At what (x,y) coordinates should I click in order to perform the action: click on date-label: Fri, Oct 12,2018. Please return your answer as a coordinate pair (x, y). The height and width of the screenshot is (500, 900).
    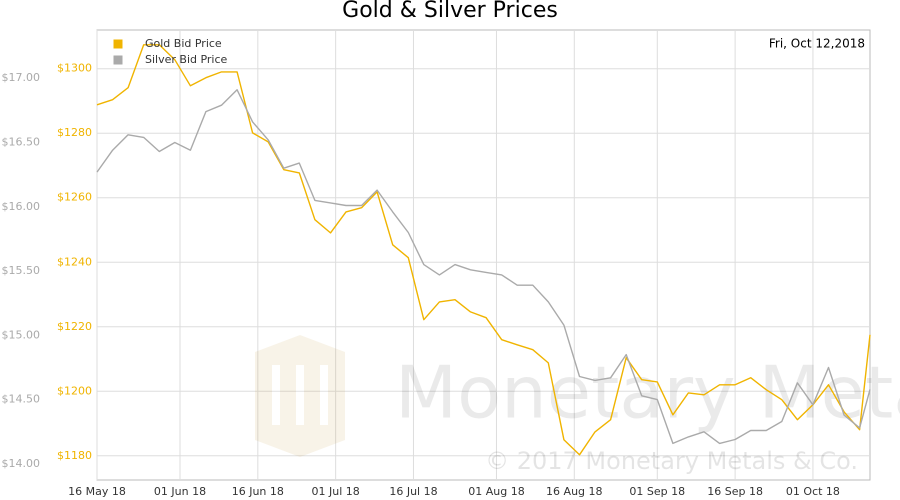
    Looking at the image, I should click on (817, 44).